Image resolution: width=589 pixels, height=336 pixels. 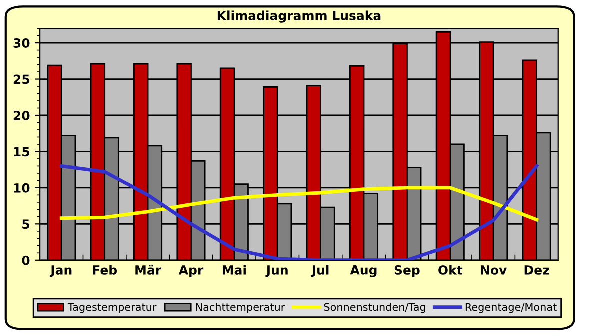 What do you see at coordinates (26, 225) in the screenshot?
I see `y-tick-label: 5` at bounding box center [26, 225].